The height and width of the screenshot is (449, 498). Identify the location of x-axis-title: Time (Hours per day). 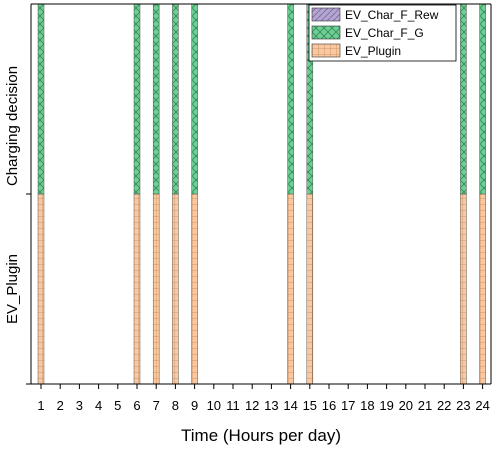
(261, 435).